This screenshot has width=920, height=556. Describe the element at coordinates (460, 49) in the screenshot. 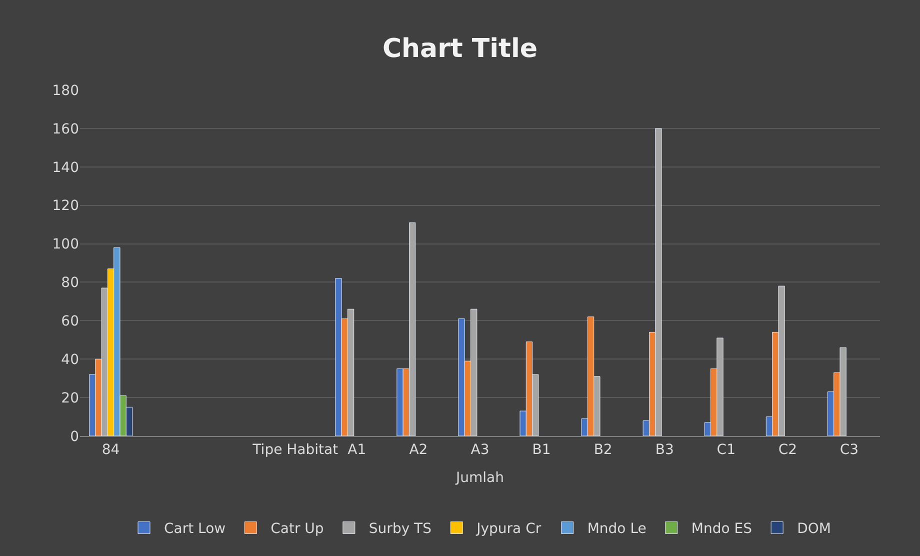

I see `chart-title: Chart Title` at that location.